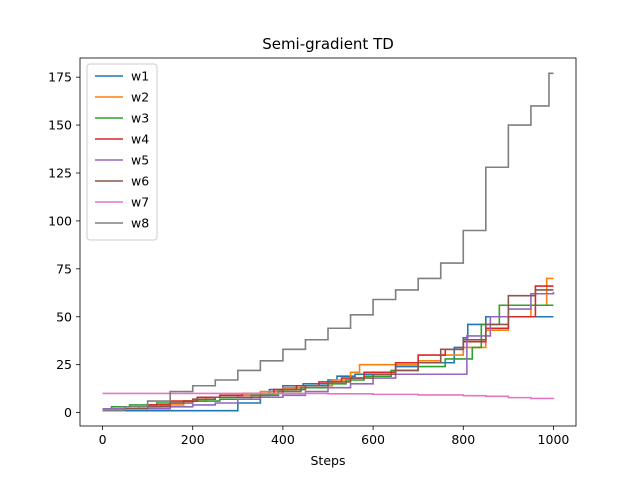 The image size is (640, 478). I want to click on legend: w1 w2 w3 w4 w5 w6 w7 w8, so click(122, 152).